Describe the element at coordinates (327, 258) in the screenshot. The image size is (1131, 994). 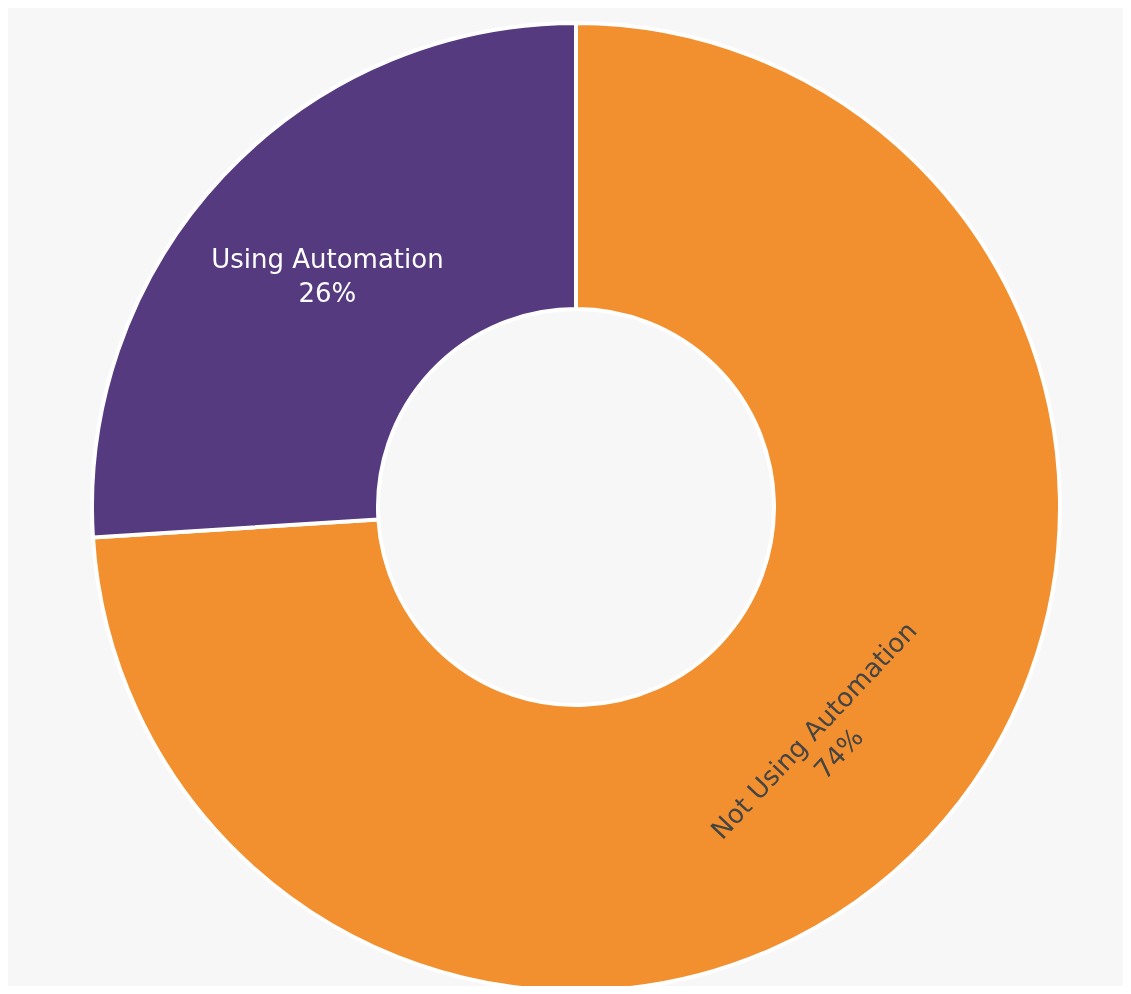
I see `slice-label: Using Automation` at that location.